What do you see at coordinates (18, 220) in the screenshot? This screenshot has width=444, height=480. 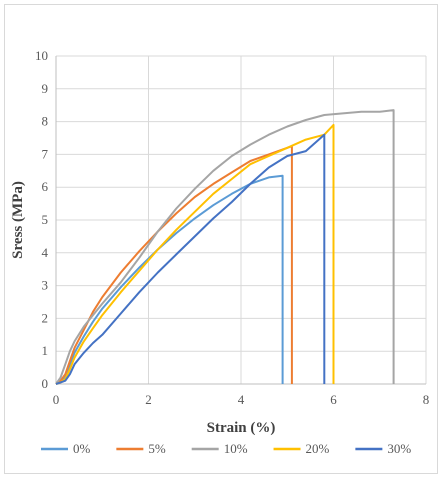 I see `y-axis-title: Sress (MPa)` at bounding box center [18, 220].